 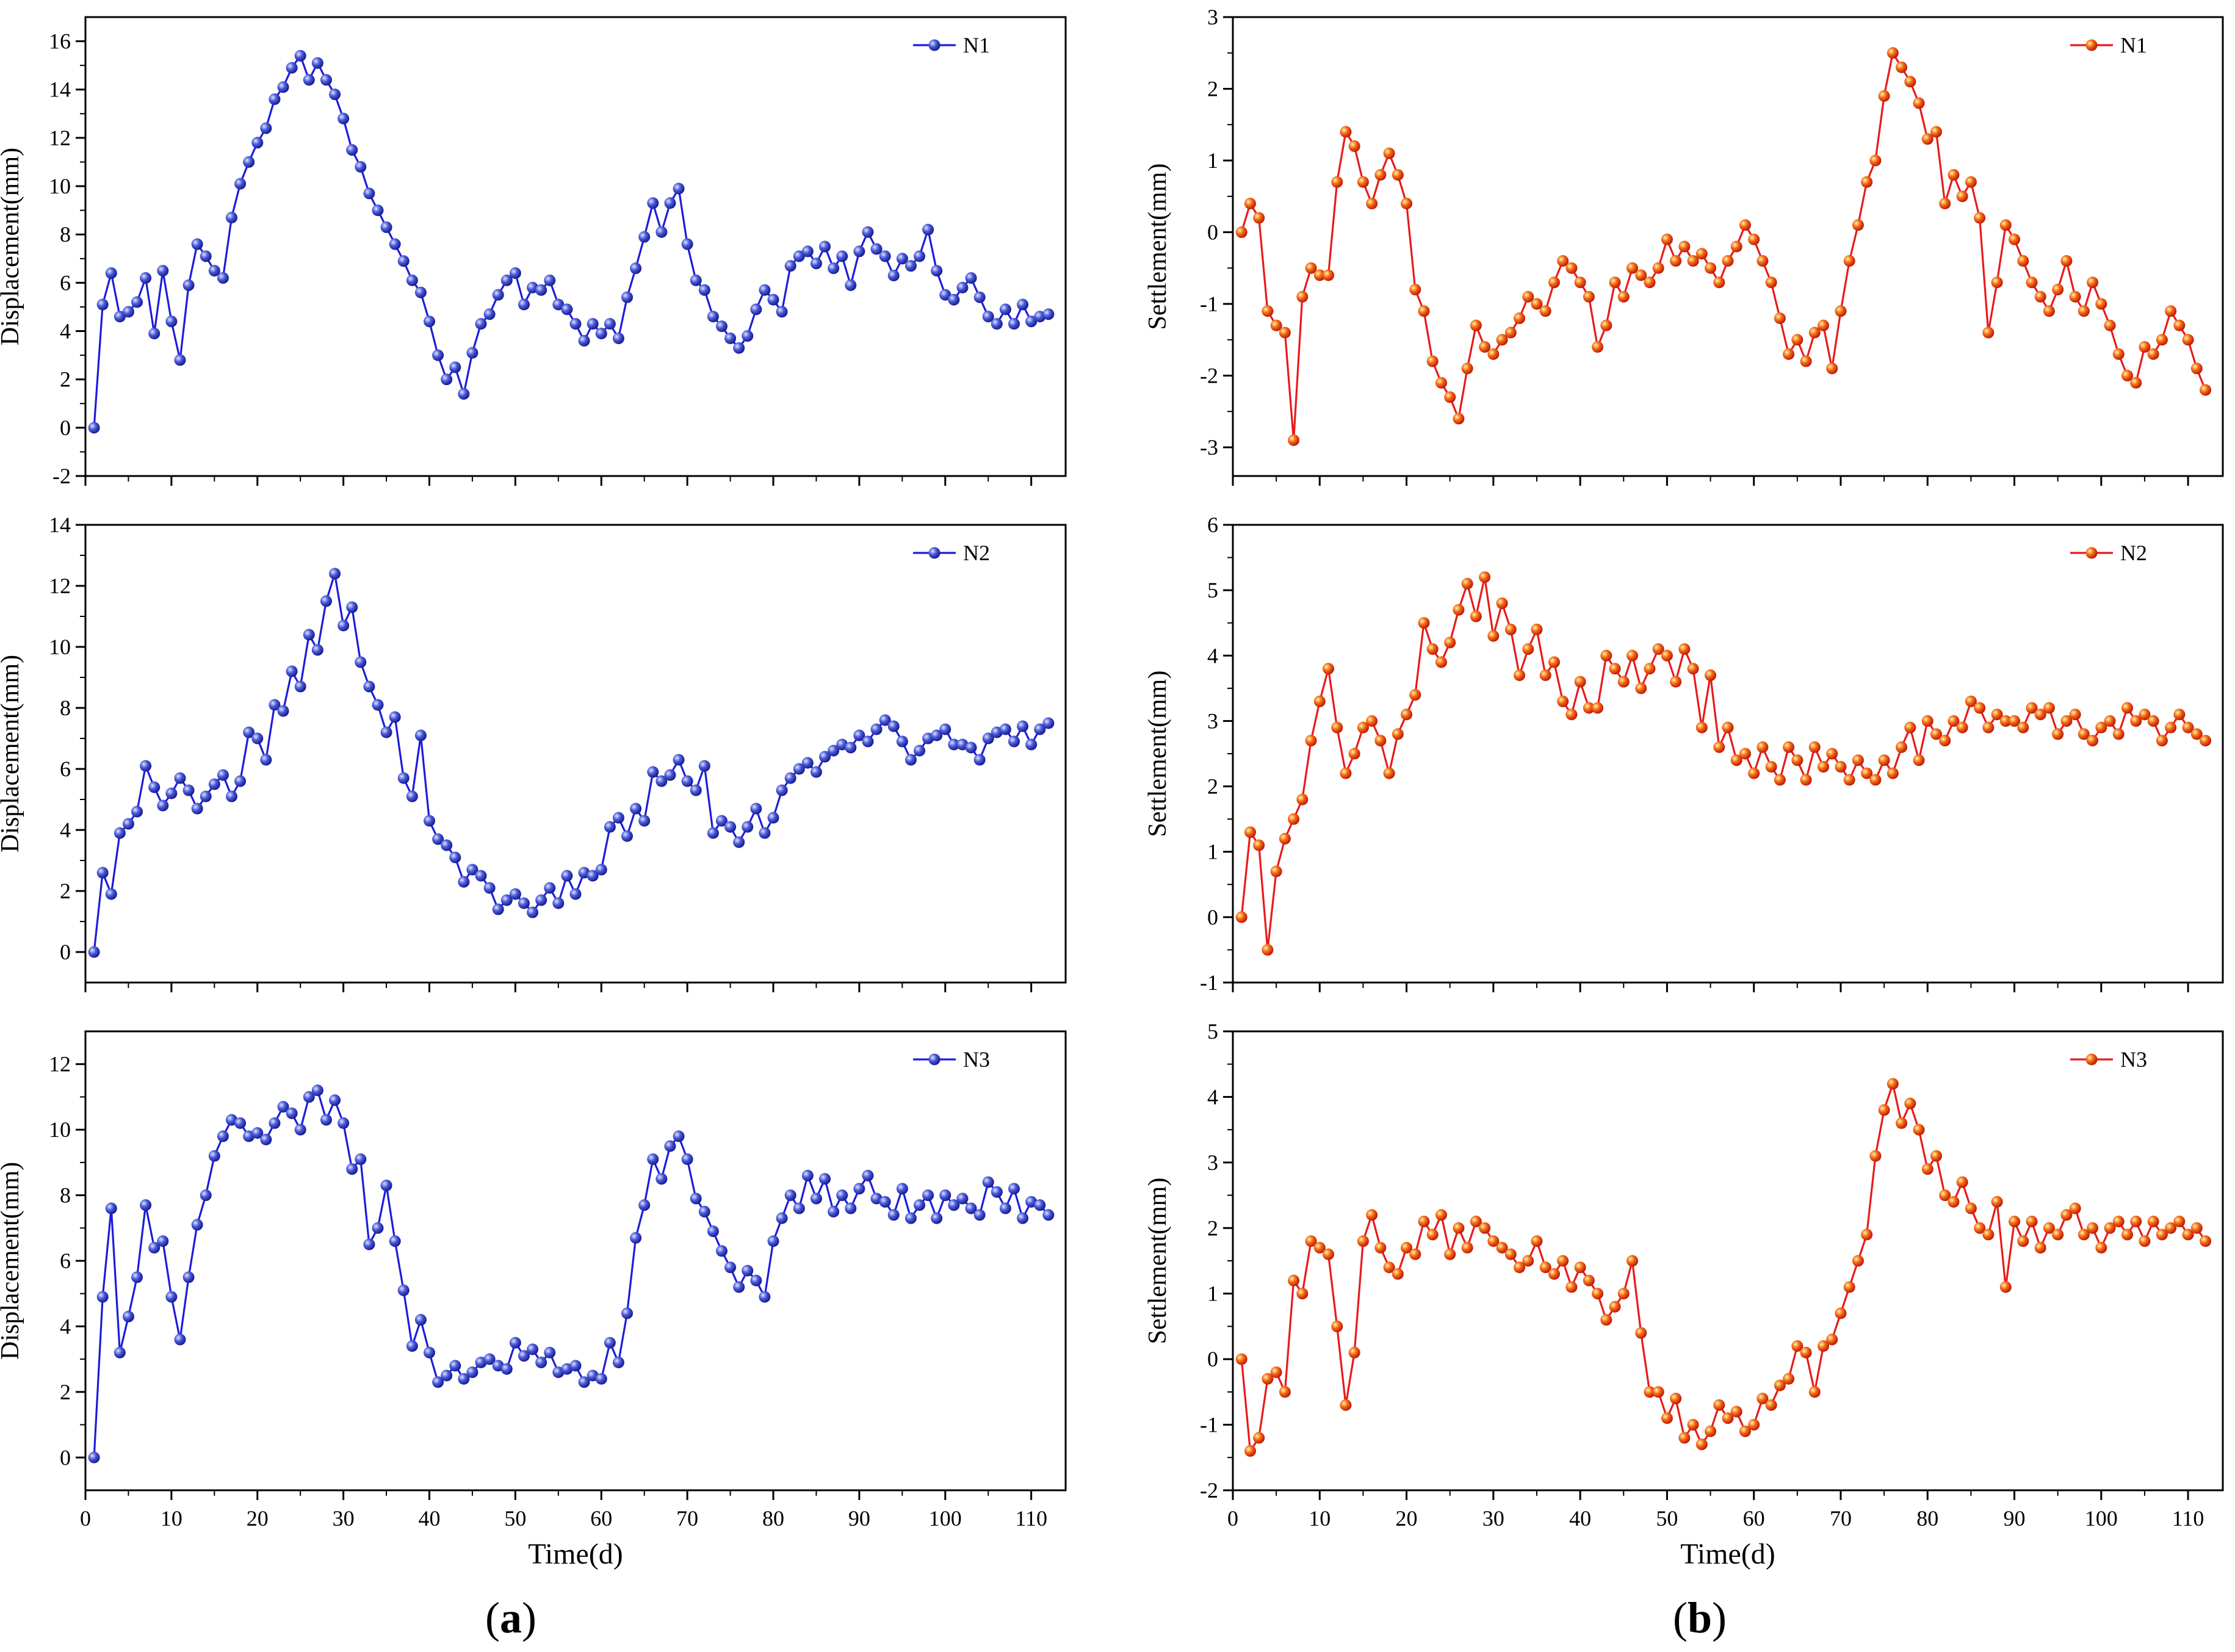 I want to click on chart-a-3-legend-label: N3, so click(x=976, y=1059).